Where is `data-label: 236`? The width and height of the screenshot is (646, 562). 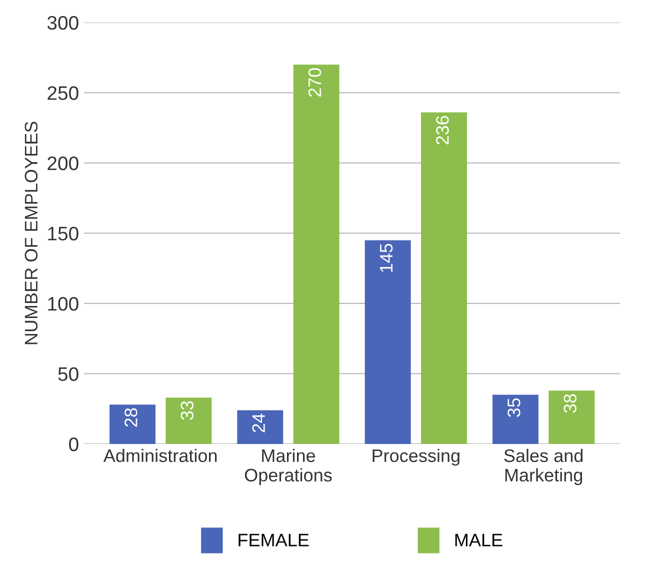 data-label: 236 is located at coordinates (442, 130).